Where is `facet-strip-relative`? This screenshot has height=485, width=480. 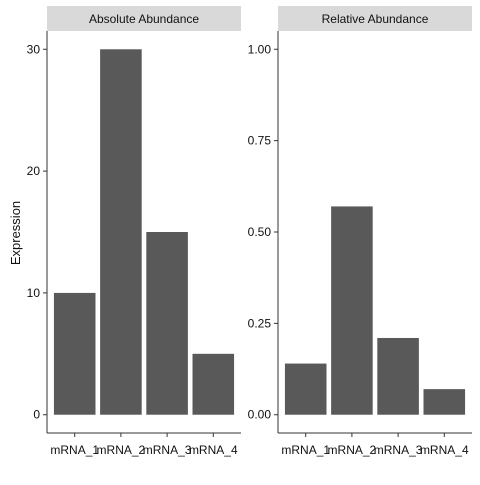 facet-strip-relative is located at coordinates (375, 18).